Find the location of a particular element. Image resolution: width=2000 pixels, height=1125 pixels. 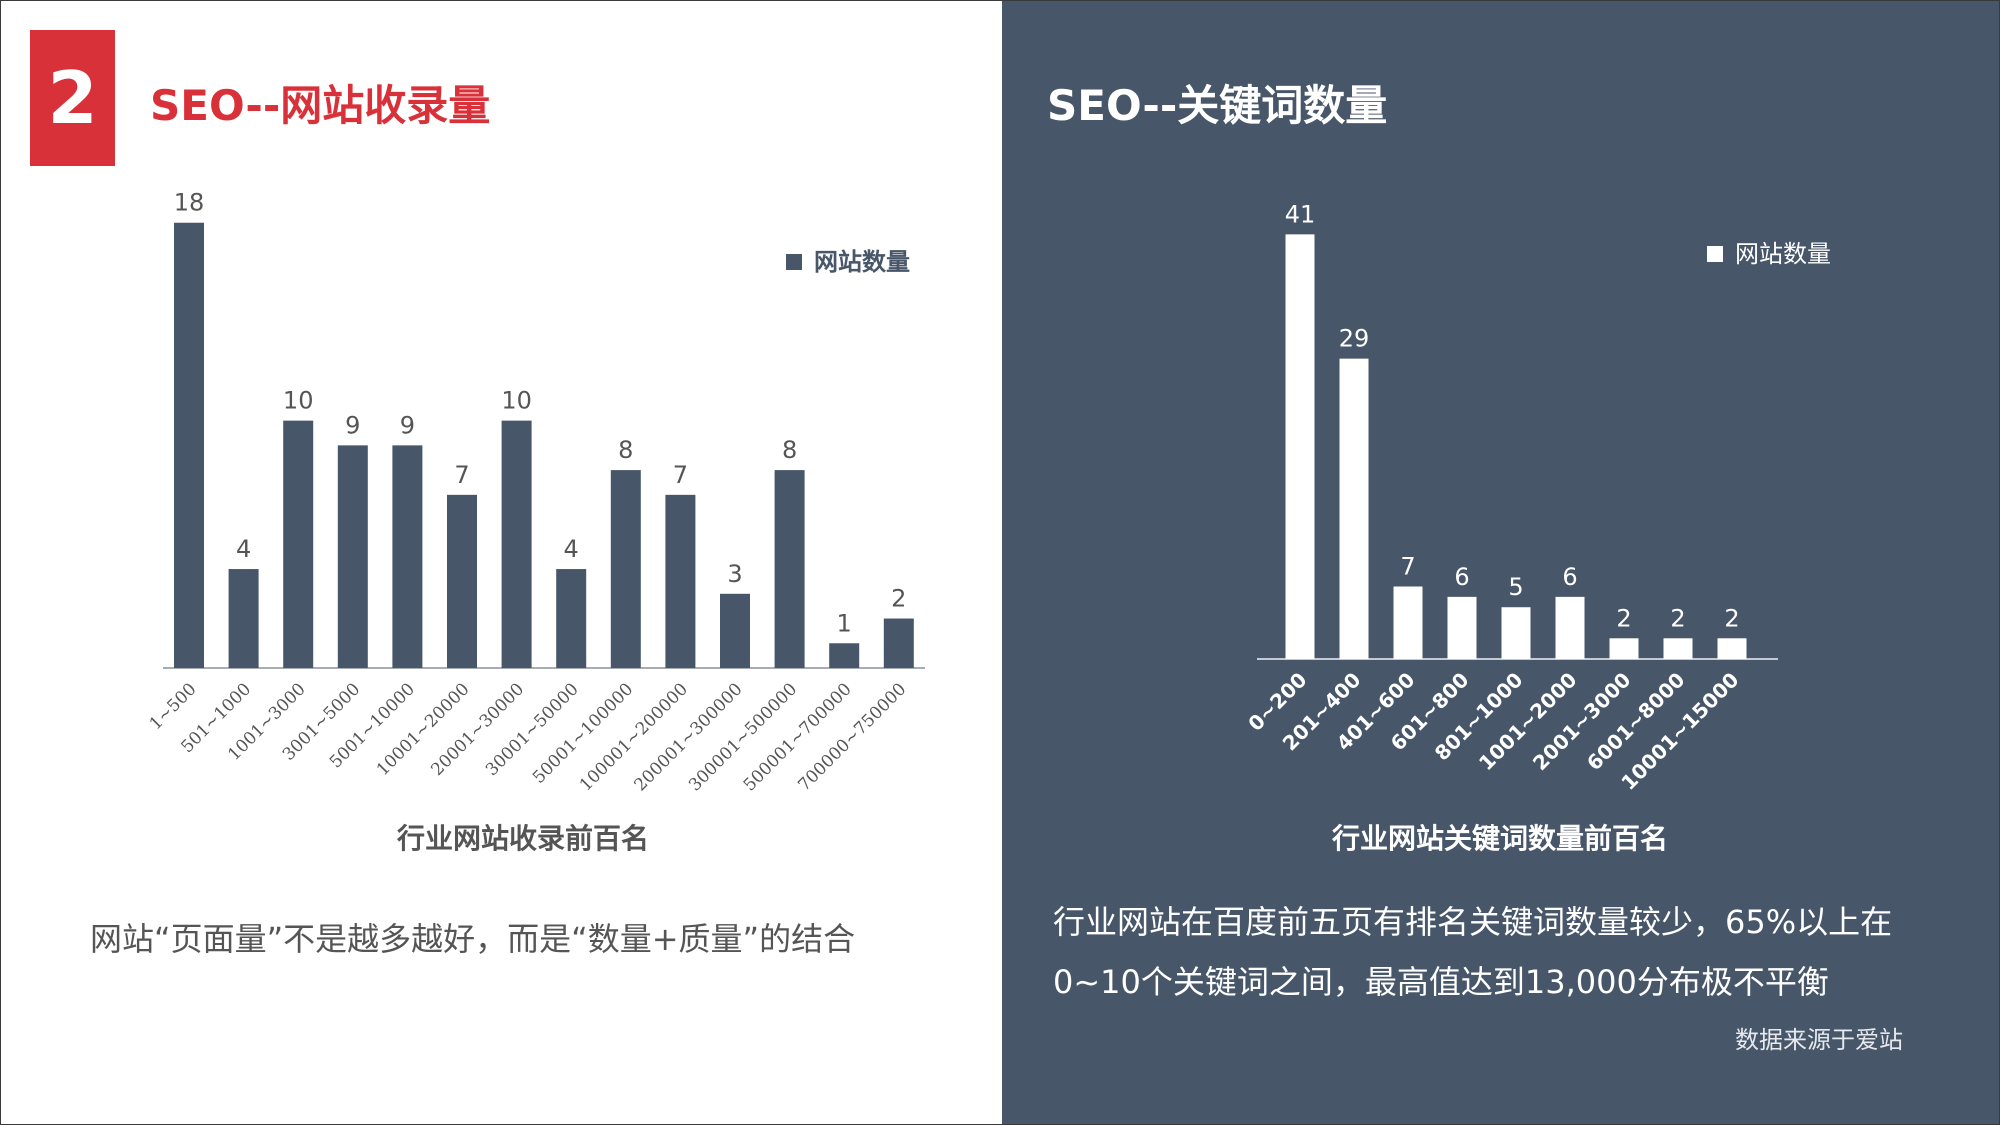

data-label: 29 is located at coordinates (1354, 339).